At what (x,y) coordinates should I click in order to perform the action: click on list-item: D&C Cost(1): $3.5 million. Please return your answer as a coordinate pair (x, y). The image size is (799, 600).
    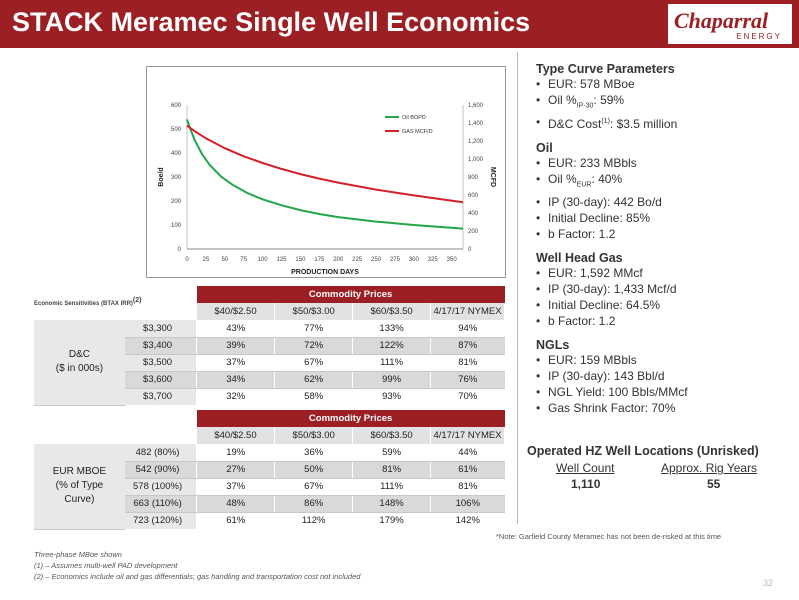
    Looking at the image, I should click on (663, 123).